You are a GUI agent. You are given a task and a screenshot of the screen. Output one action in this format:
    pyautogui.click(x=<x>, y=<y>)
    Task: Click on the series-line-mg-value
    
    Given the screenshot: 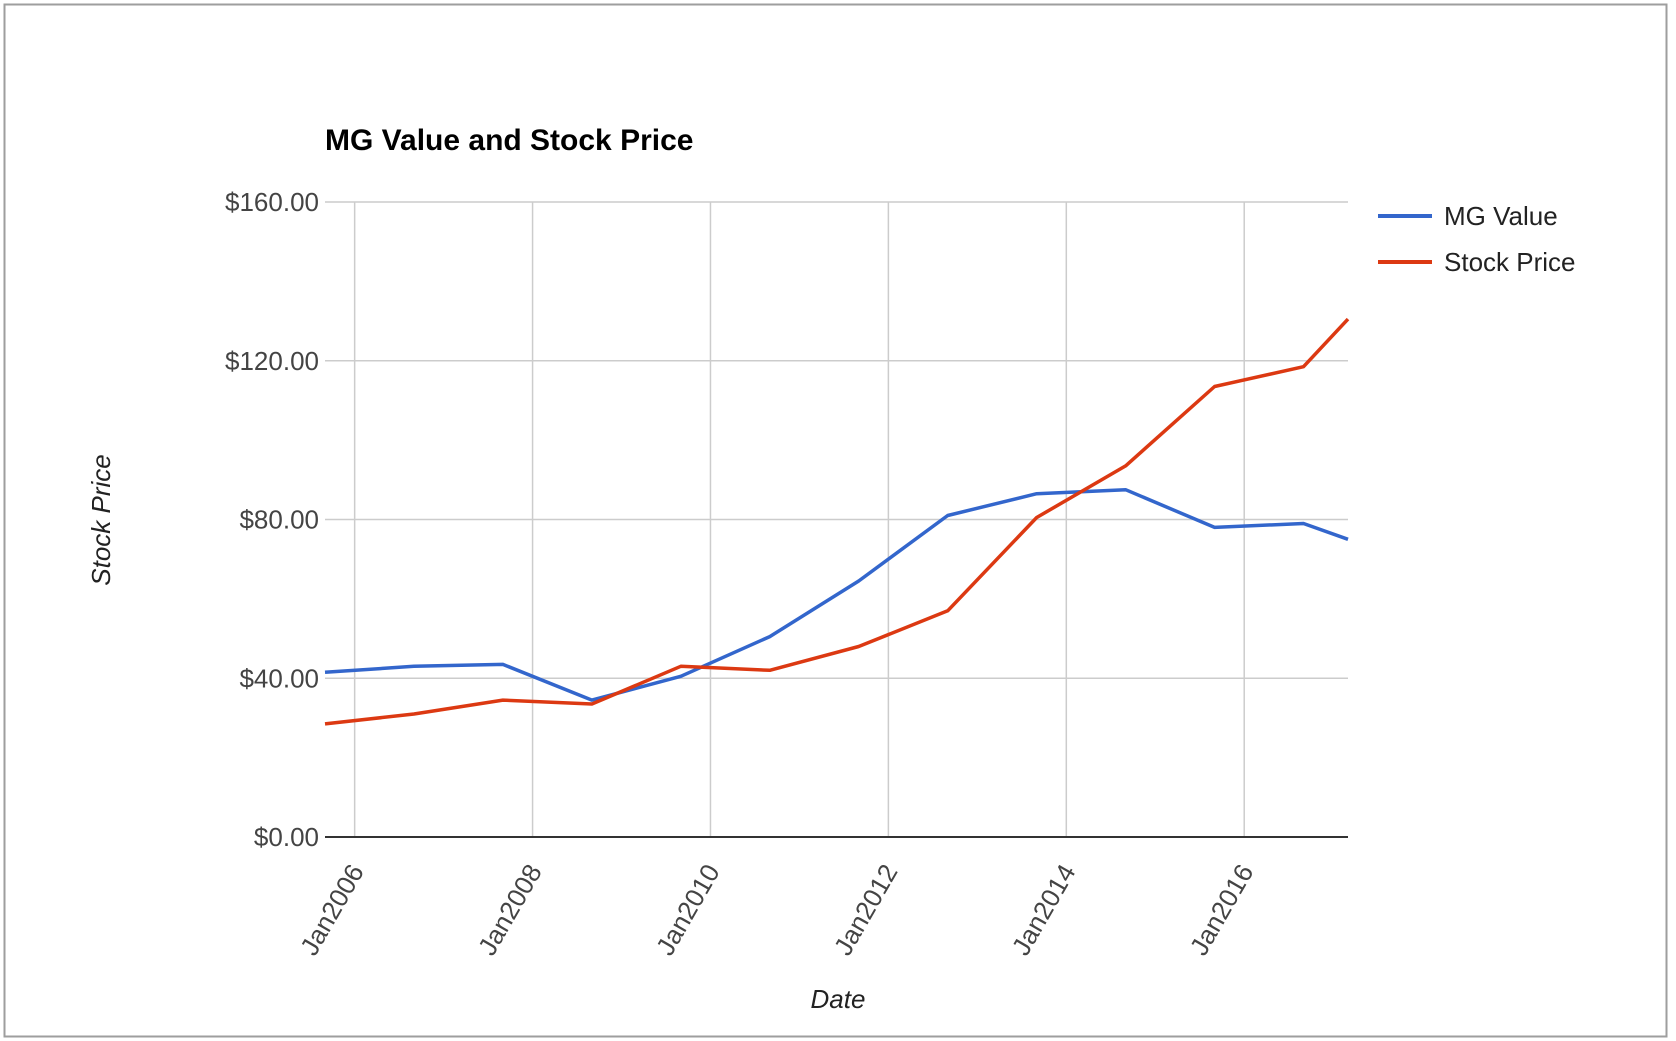 What is the action you would take?
    pyautogui.click(x=836, y=594)
    